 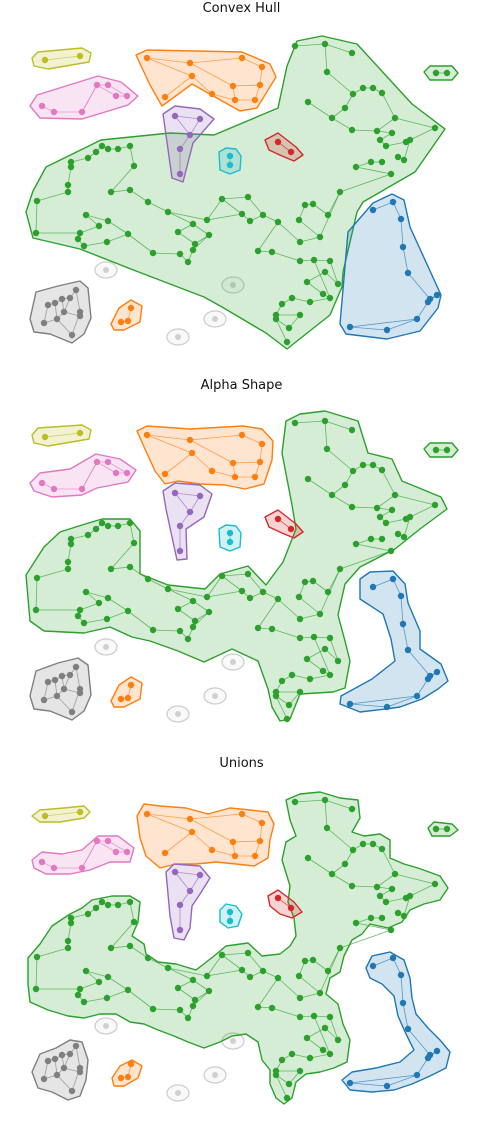 I want to click on panel-title: Unions, so click(x=241, y=763).